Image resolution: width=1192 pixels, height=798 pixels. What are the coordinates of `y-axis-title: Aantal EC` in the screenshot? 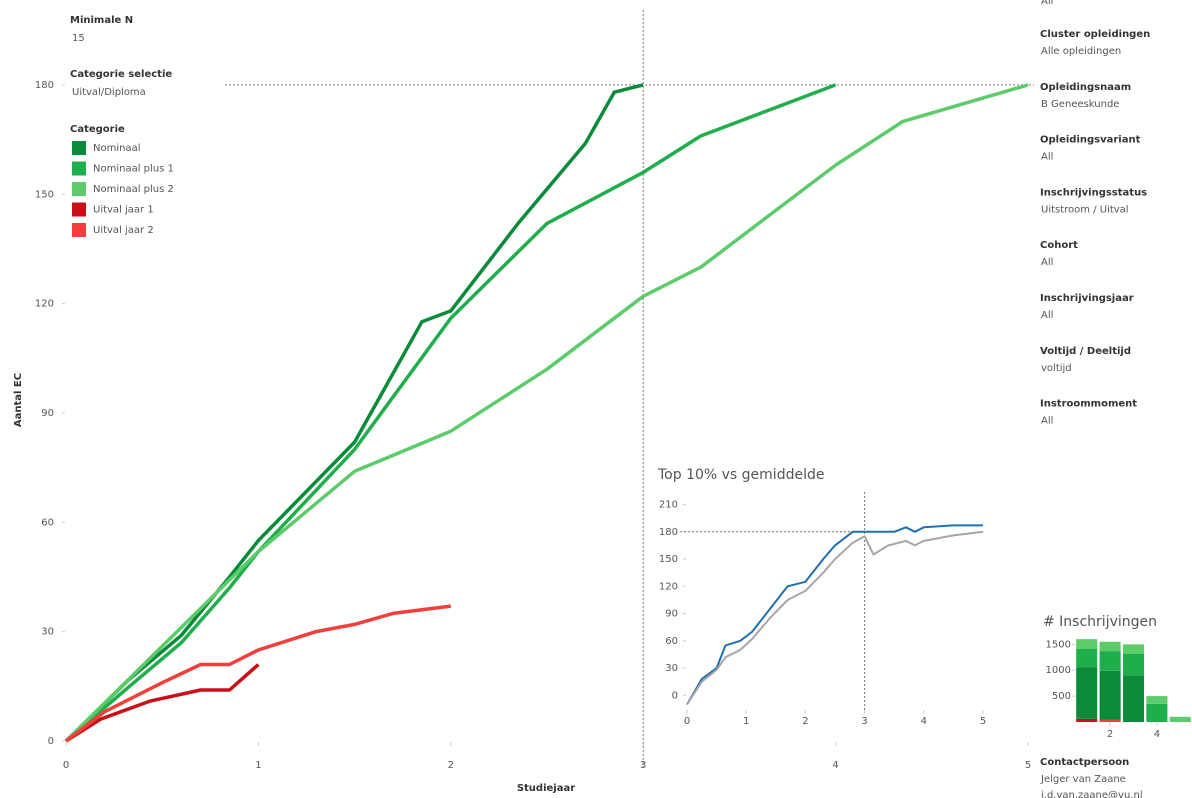 It's located at (18, 400).